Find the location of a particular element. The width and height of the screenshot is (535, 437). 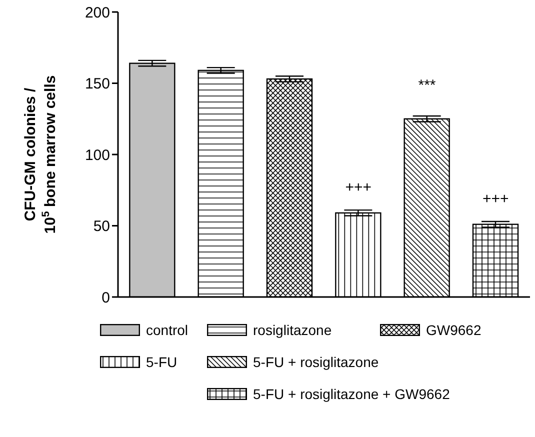

y-tick-label: 200 is located at coordinates (97, 13).